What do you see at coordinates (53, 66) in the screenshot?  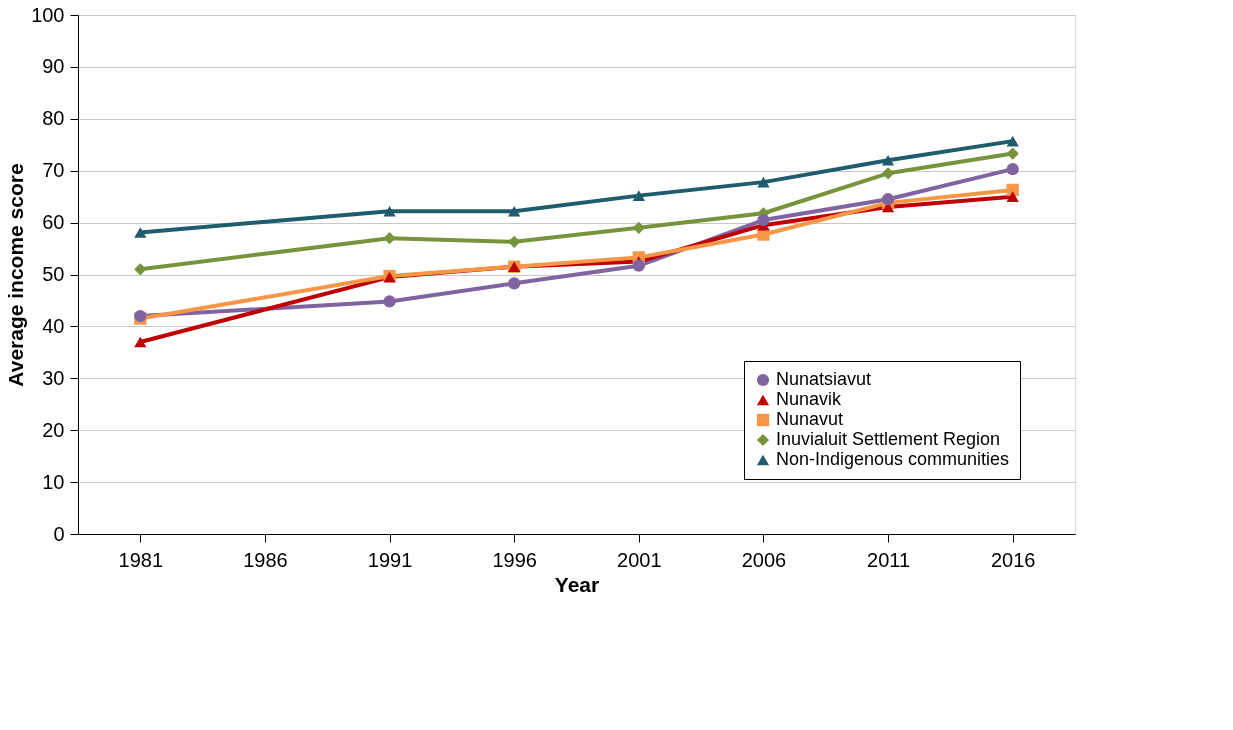 I see `y-tick-label: 90` at bounding box center [53, 66].